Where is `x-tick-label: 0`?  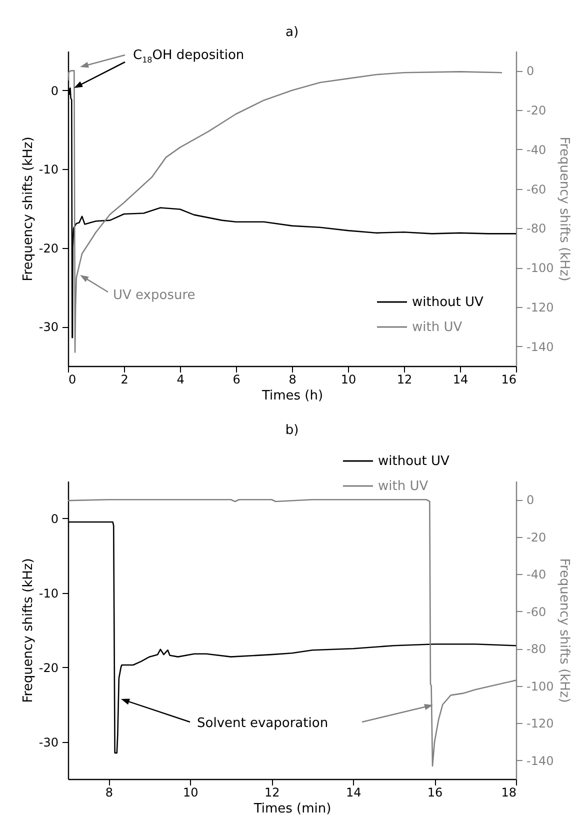 x-tick-label: 0 is located at coordinates (72, 379).